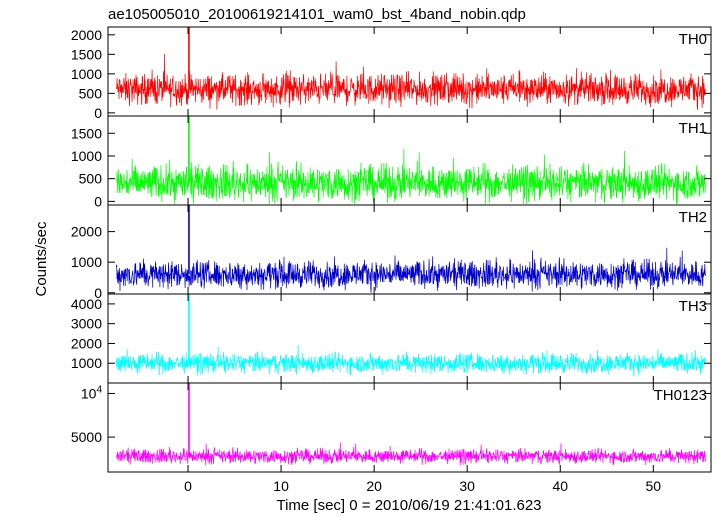 The height and width of the screenshot is (516, 717). I want to click on y-tick-label-th0: 1500, so click(86, 54).